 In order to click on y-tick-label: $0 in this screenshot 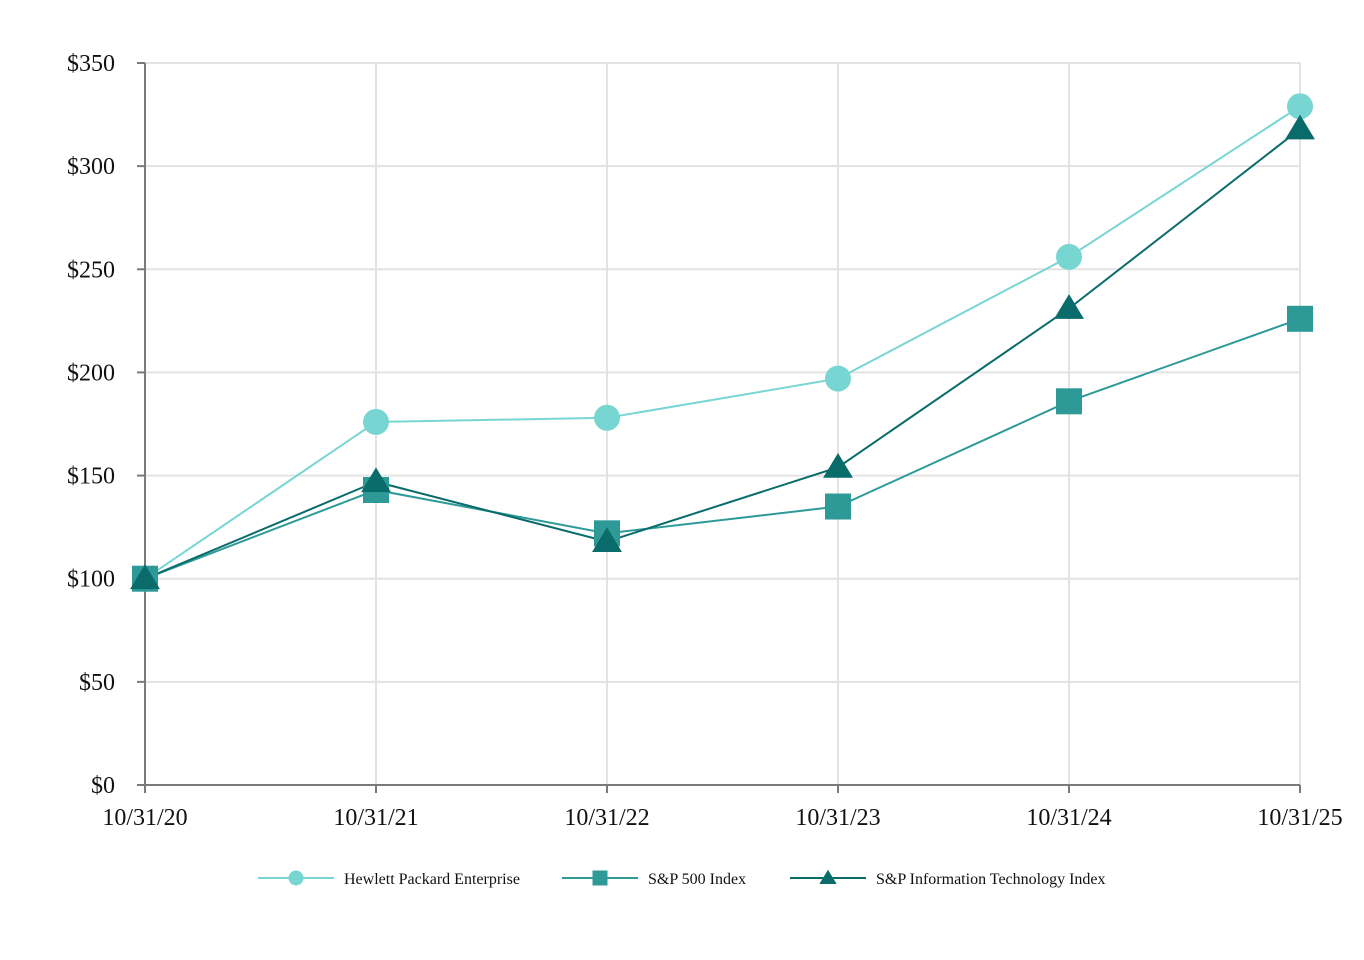, I will do `click(103, 786)`.